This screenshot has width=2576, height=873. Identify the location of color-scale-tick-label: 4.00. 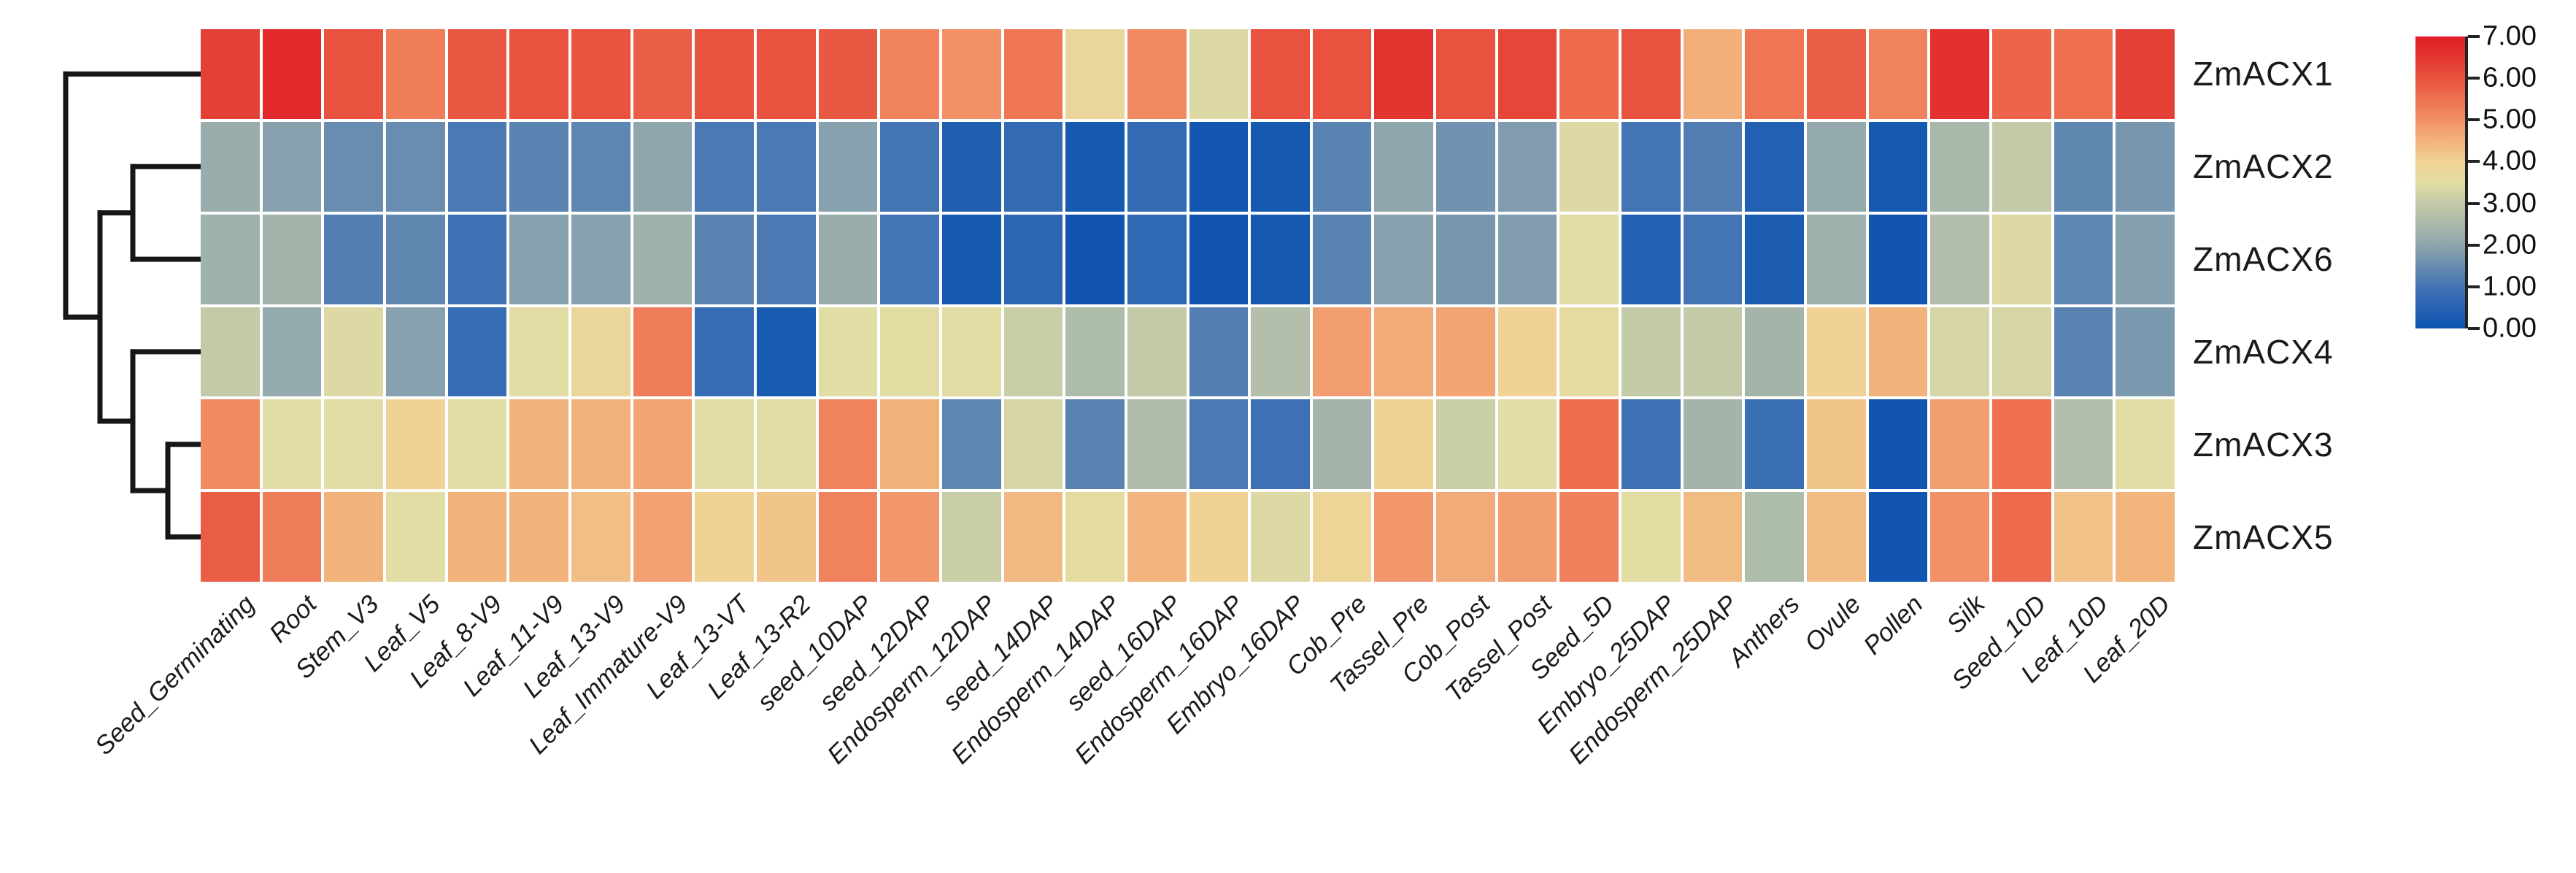
(2510, 161).